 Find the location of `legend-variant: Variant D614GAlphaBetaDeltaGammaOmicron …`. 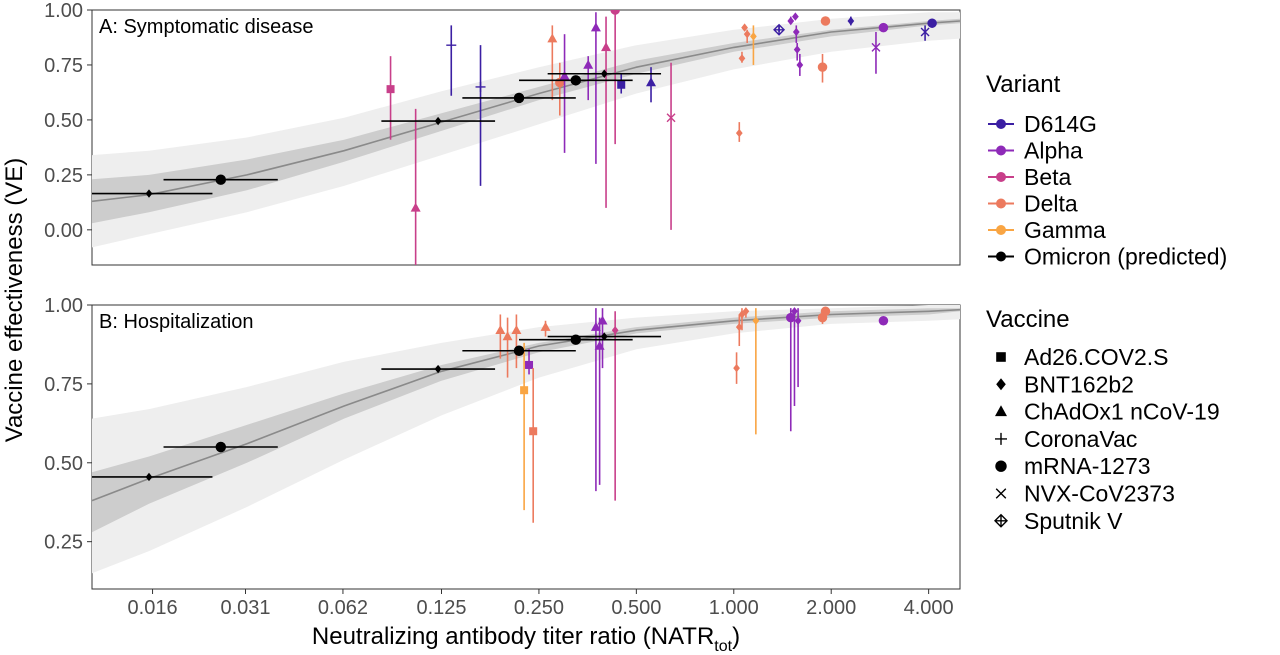

legend-variant: Variant D614GAlphaBetaDeltaGammaOmicron … is located at coordinates (1106, 170).